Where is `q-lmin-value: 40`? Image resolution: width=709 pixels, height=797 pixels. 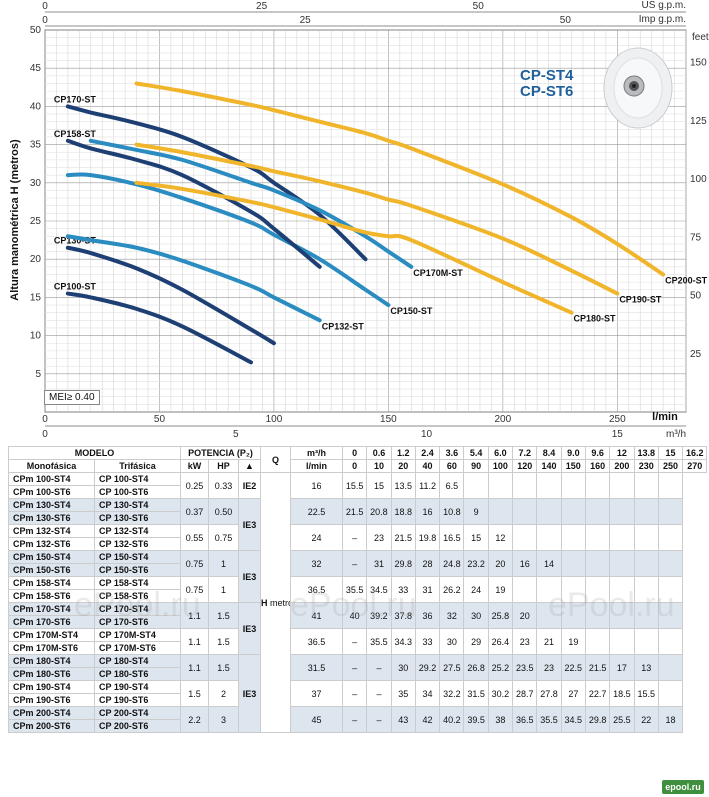
q-lmin-value: 40 is located at coordinates (427, 466).